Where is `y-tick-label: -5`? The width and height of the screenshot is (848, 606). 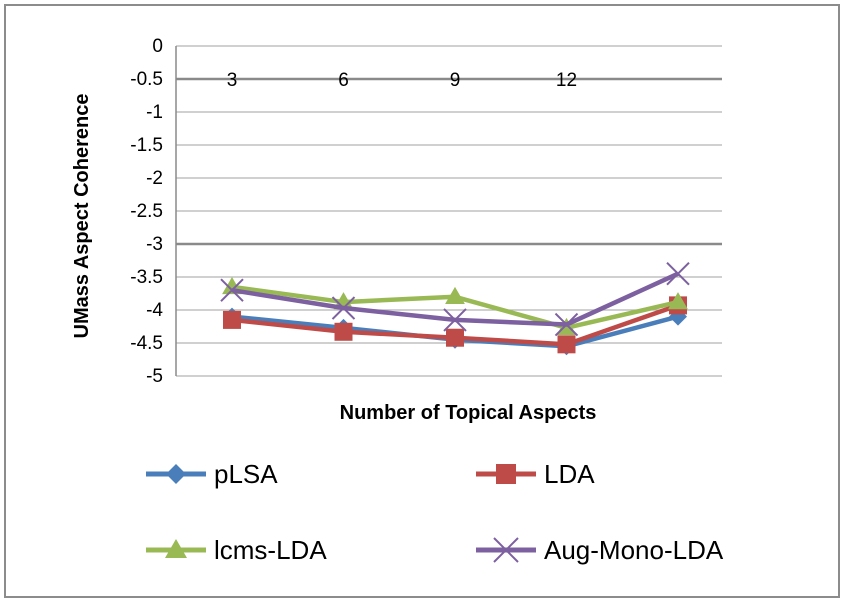 y-tick-label: -5 is located at coordinates (154, 376).